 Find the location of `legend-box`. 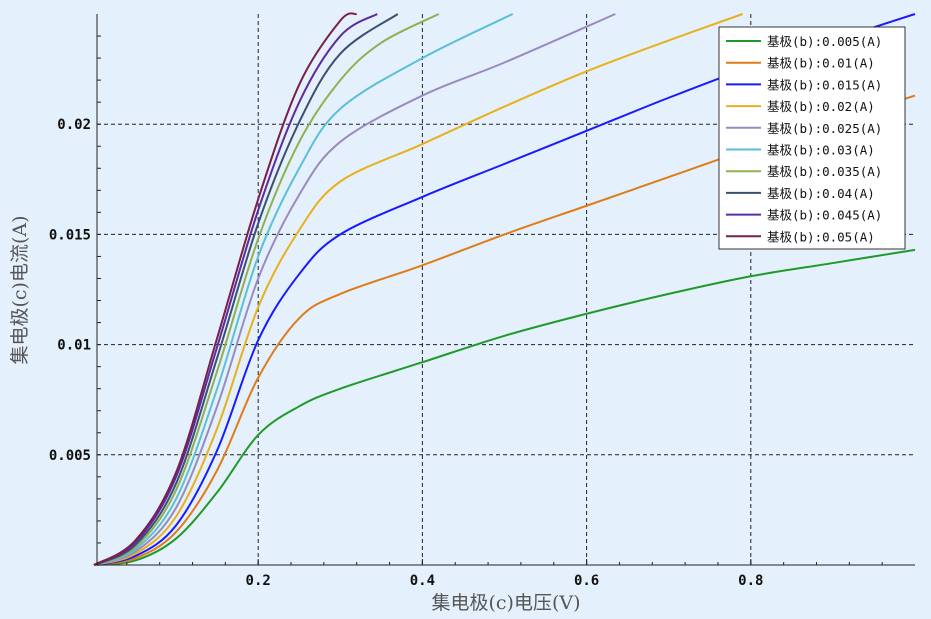

legend-box is located at coordinates (812, 138).